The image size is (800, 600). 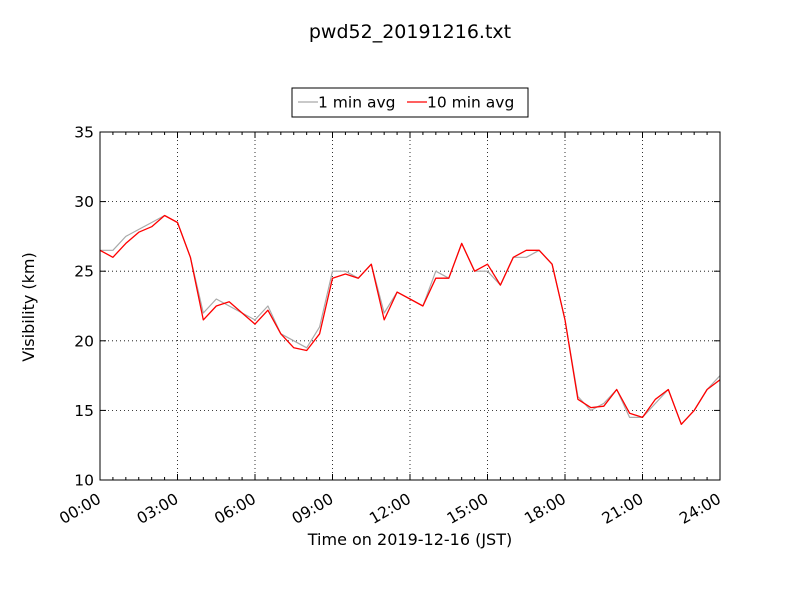 What do you see at coordinates (356, 103) in the screenshot?
I see `legend-label-1-min-avg: 1 min avg` at bounding box center [356, 103].